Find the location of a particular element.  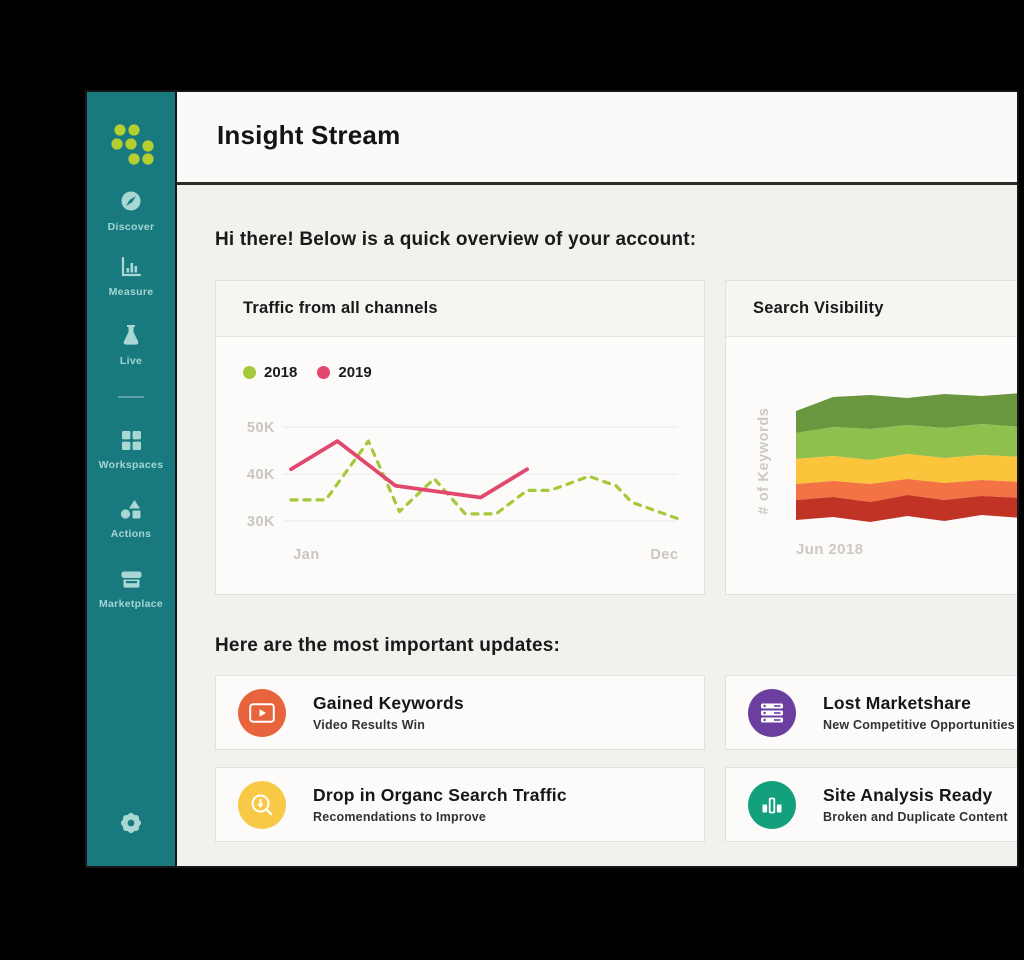

update-subtitle: Broken and Duplicate Content is located at coordinates (915, 817).